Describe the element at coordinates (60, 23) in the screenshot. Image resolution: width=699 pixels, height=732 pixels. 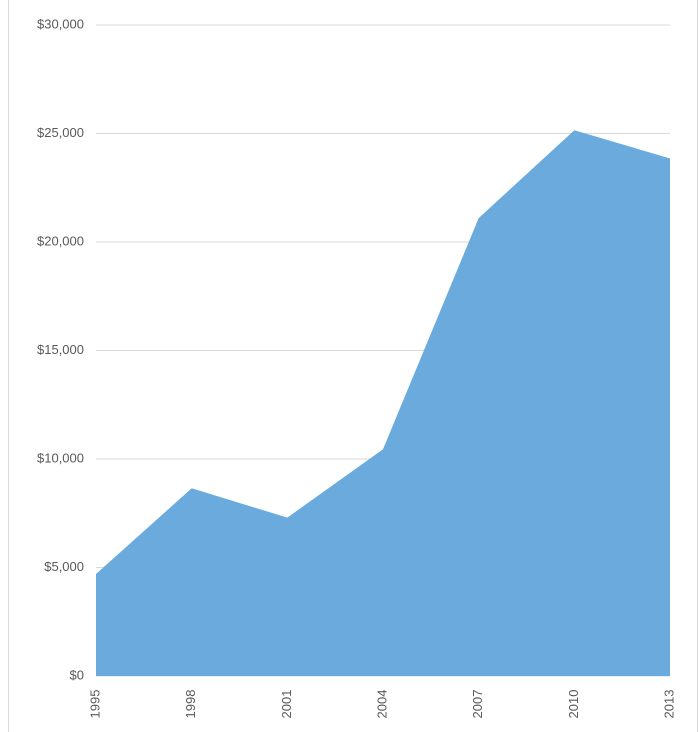
I see `y-tick-label: $30,000` at that location.